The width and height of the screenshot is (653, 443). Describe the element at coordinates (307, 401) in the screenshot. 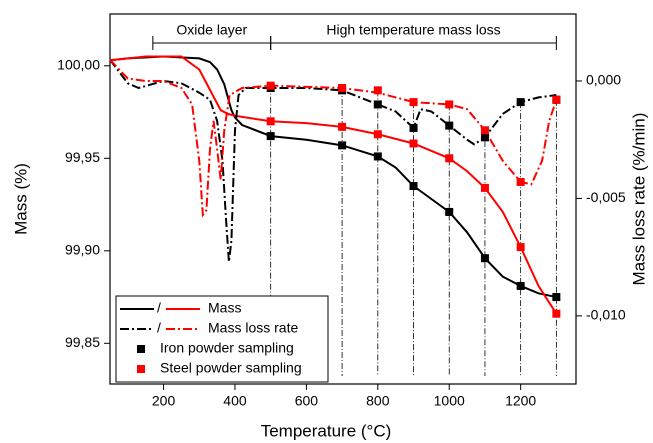

I see `x-tick-label: 600` at that location.